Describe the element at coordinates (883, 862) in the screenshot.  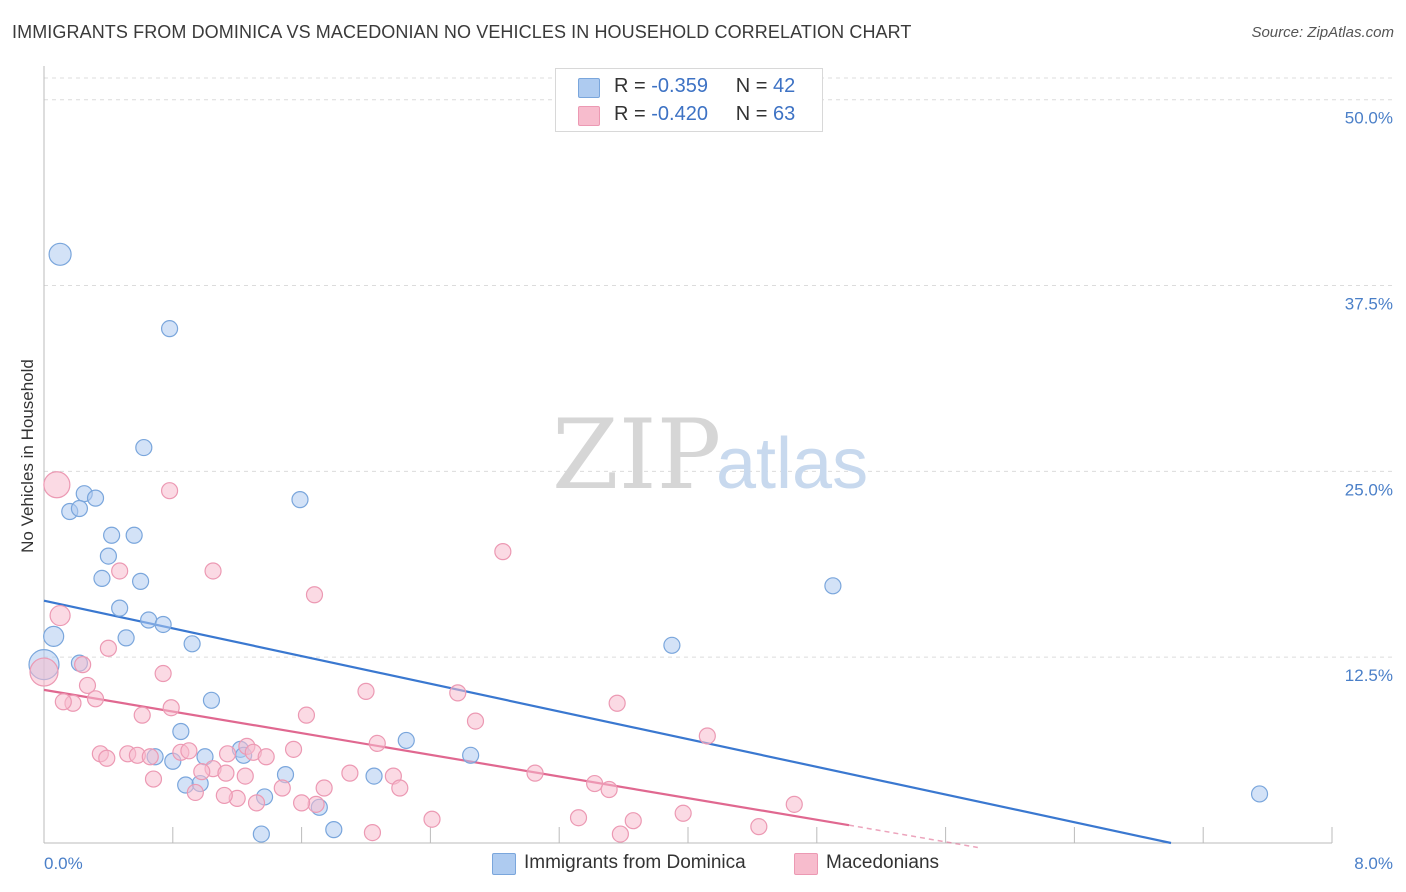
I see `legend-label-macedonians: Macedonians` at that location.